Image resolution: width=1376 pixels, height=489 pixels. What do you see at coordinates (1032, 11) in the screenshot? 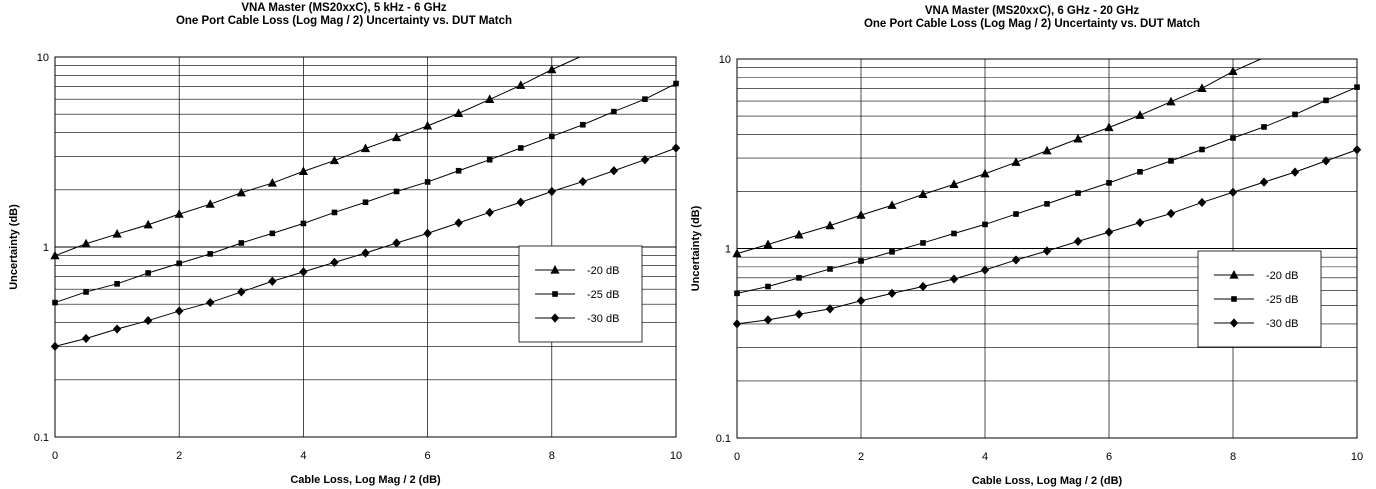
I see `chart-title-line1: VNA Master (MS20xxC), 6 GHz - 20 GHz` at bounding box center [1032, 11].